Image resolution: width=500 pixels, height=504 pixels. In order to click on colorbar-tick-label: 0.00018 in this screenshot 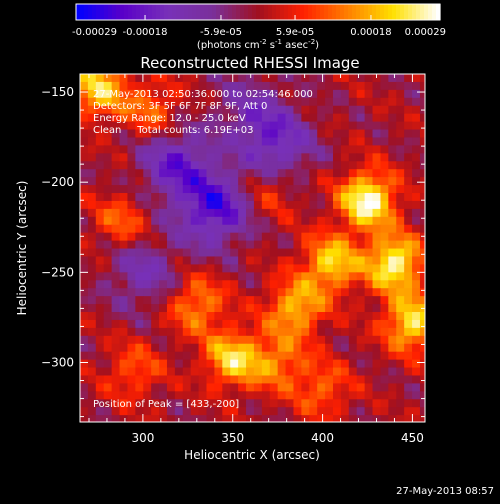, I will do `click(370, 32)`.